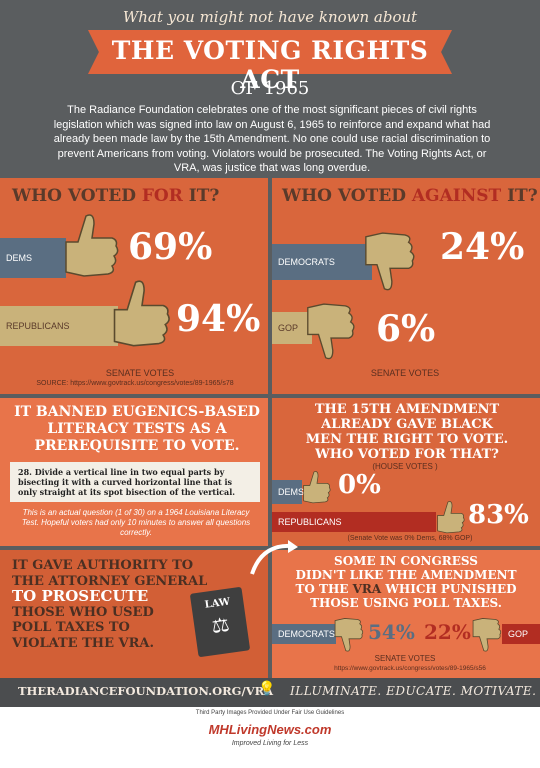 This screenshot has height=768, width=540. Describe the element at coordinates (407, 409) in the screenshot. I see `amendment-line-1: THE 15TH AMENDMENT` at that location.